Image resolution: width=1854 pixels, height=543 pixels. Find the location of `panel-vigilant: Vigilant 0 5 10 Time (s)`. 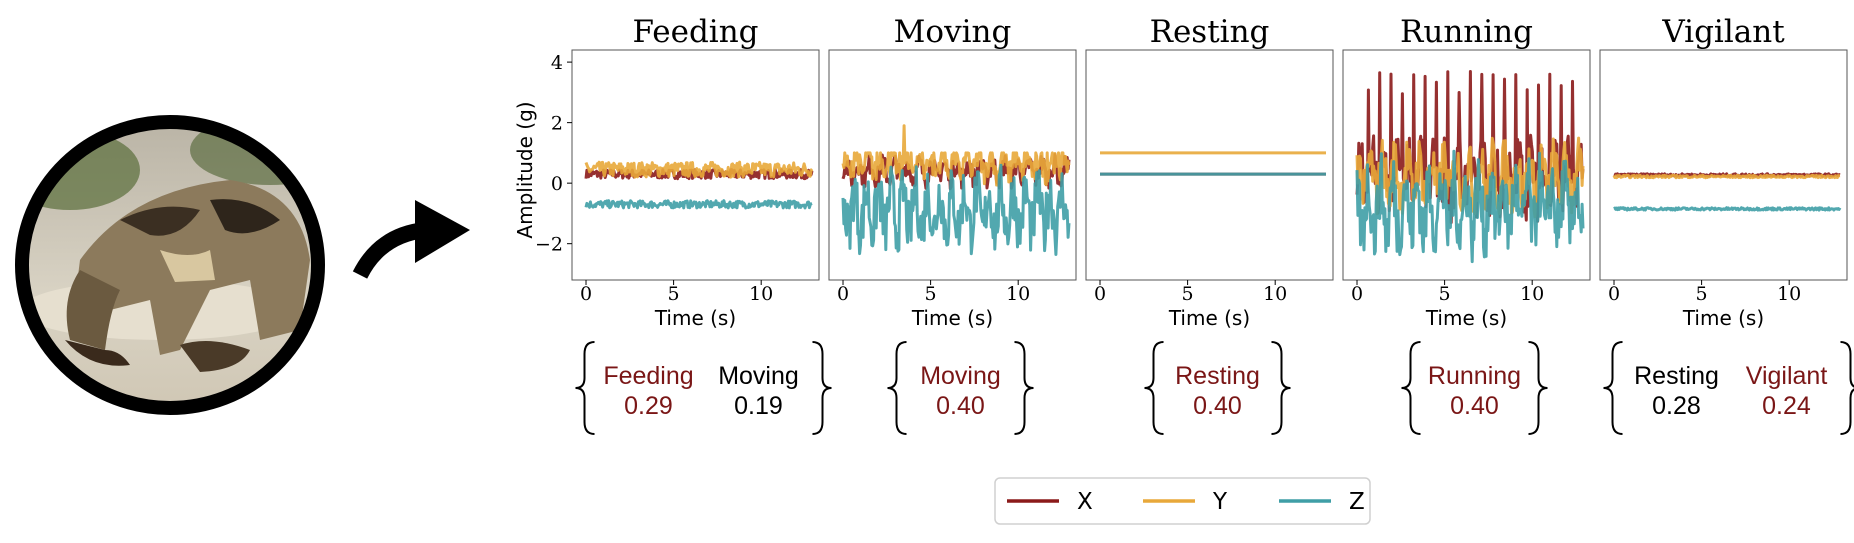

panel-vigilant: Vigilant 0 5 10 Time (s) is located at coordinates (1723, 172).